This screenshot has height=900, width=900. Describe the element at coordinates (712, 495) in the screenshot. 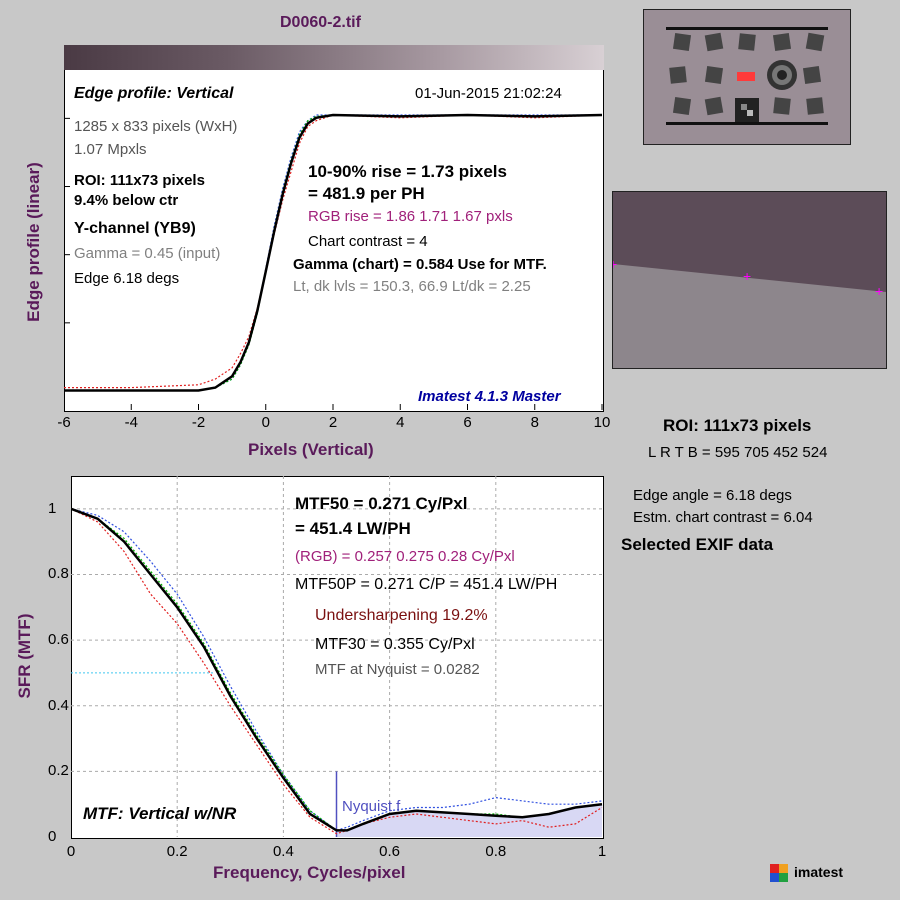

I see `side-edge-angle: Edge angle = 6.18 degs` at that location.